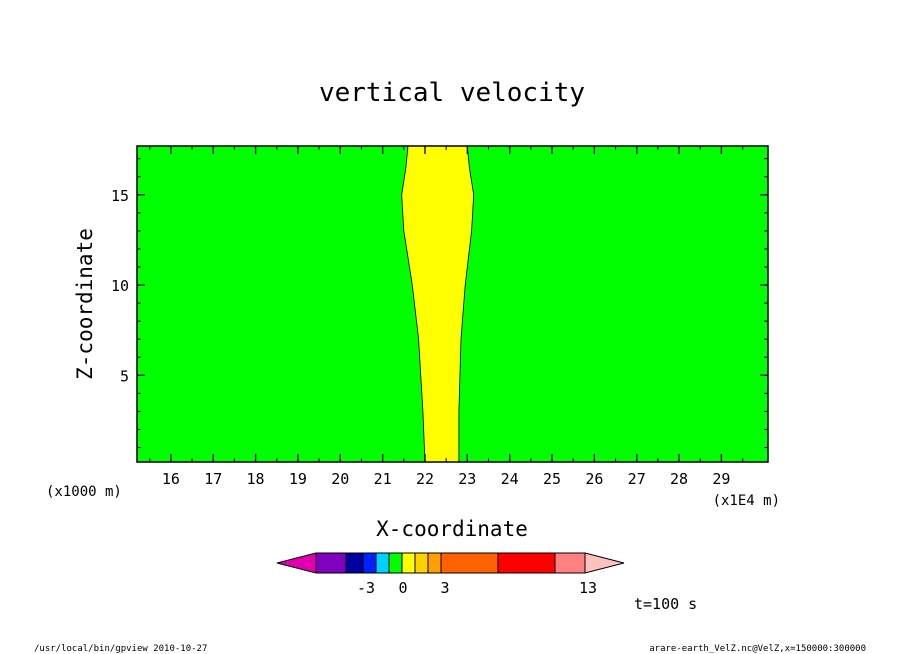  What do you see at coordinates (383, 479) in the screenshot?
I see `x-tick-label: 21` at bounding box center [383, 479].